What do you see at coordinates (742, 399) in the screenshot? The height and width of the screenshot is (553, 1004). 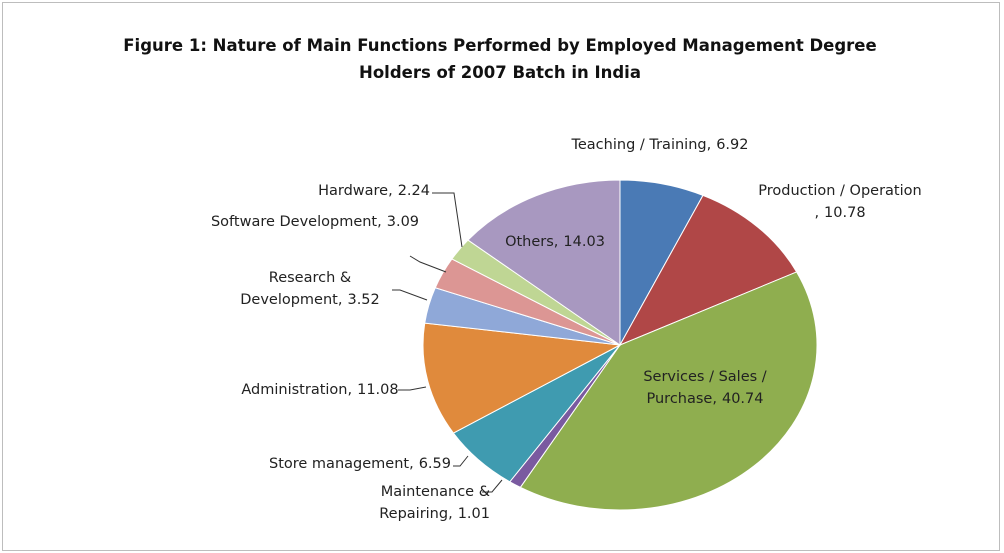 I see `slice-label-value: 40.74` at bounding box center [742, 399].